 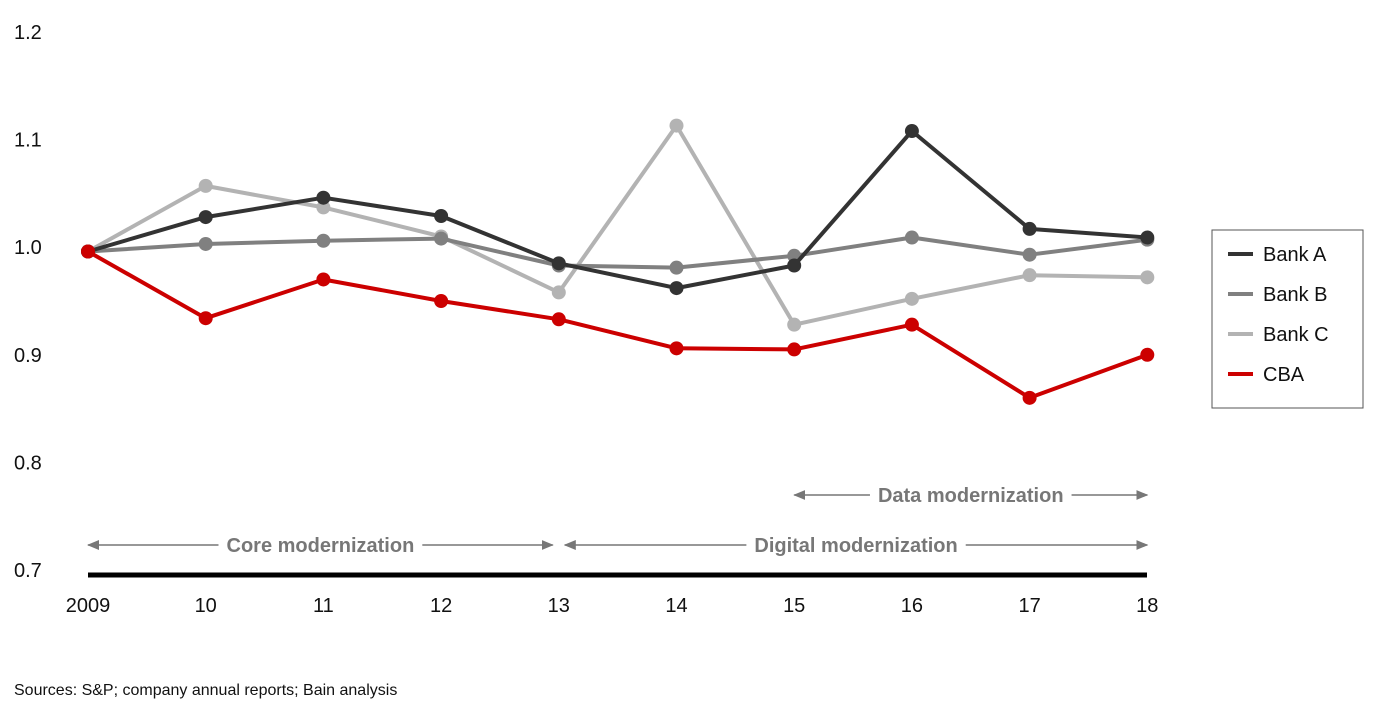 What do you see at coordinates (28, 463) in the screenshot?
I see `y-tick-label: 0.8` at bounding box center [28, 463].